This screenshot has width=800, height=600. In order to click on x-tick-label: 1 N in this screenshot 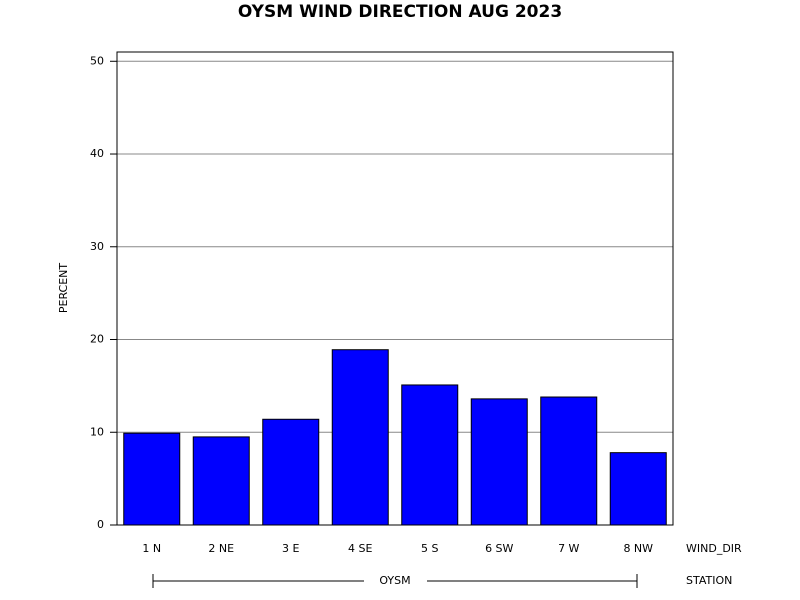, I will do `click(151, 548)`.